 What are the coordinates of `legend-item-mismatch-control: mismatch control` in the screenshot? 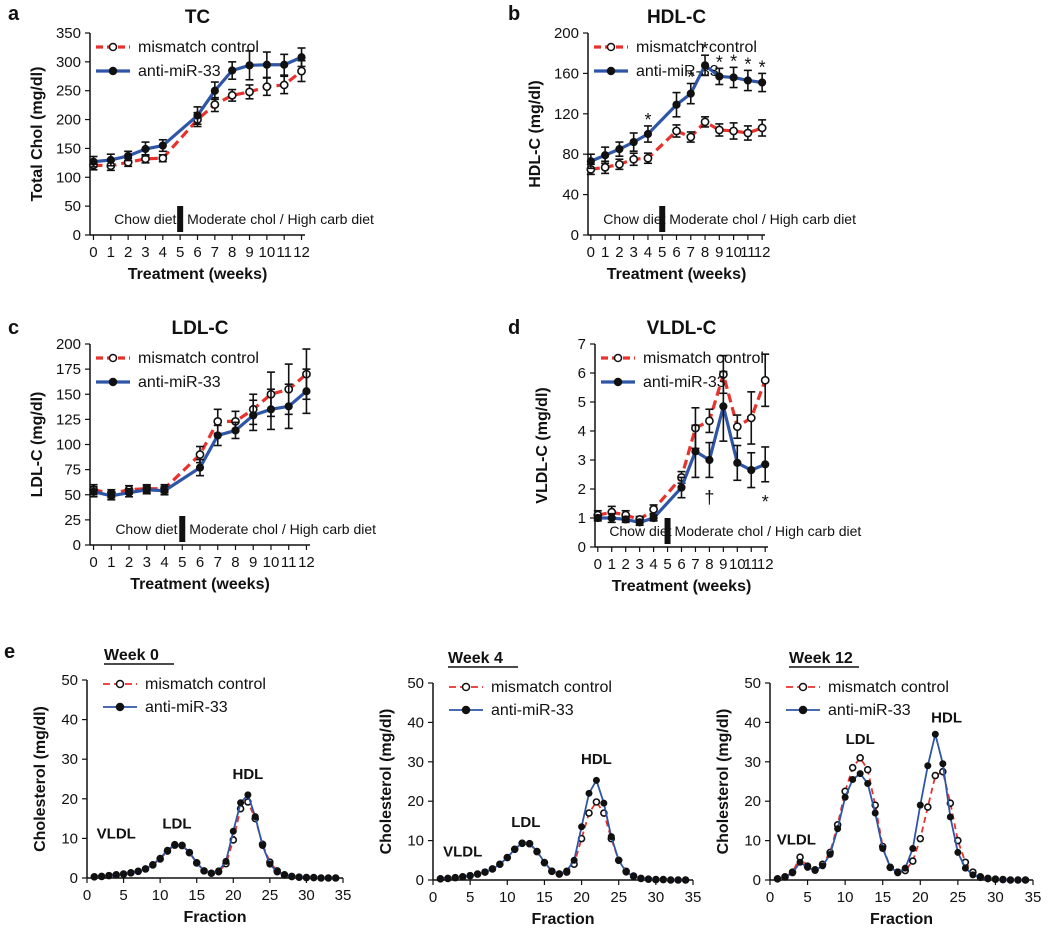 It's located at (675, 47).